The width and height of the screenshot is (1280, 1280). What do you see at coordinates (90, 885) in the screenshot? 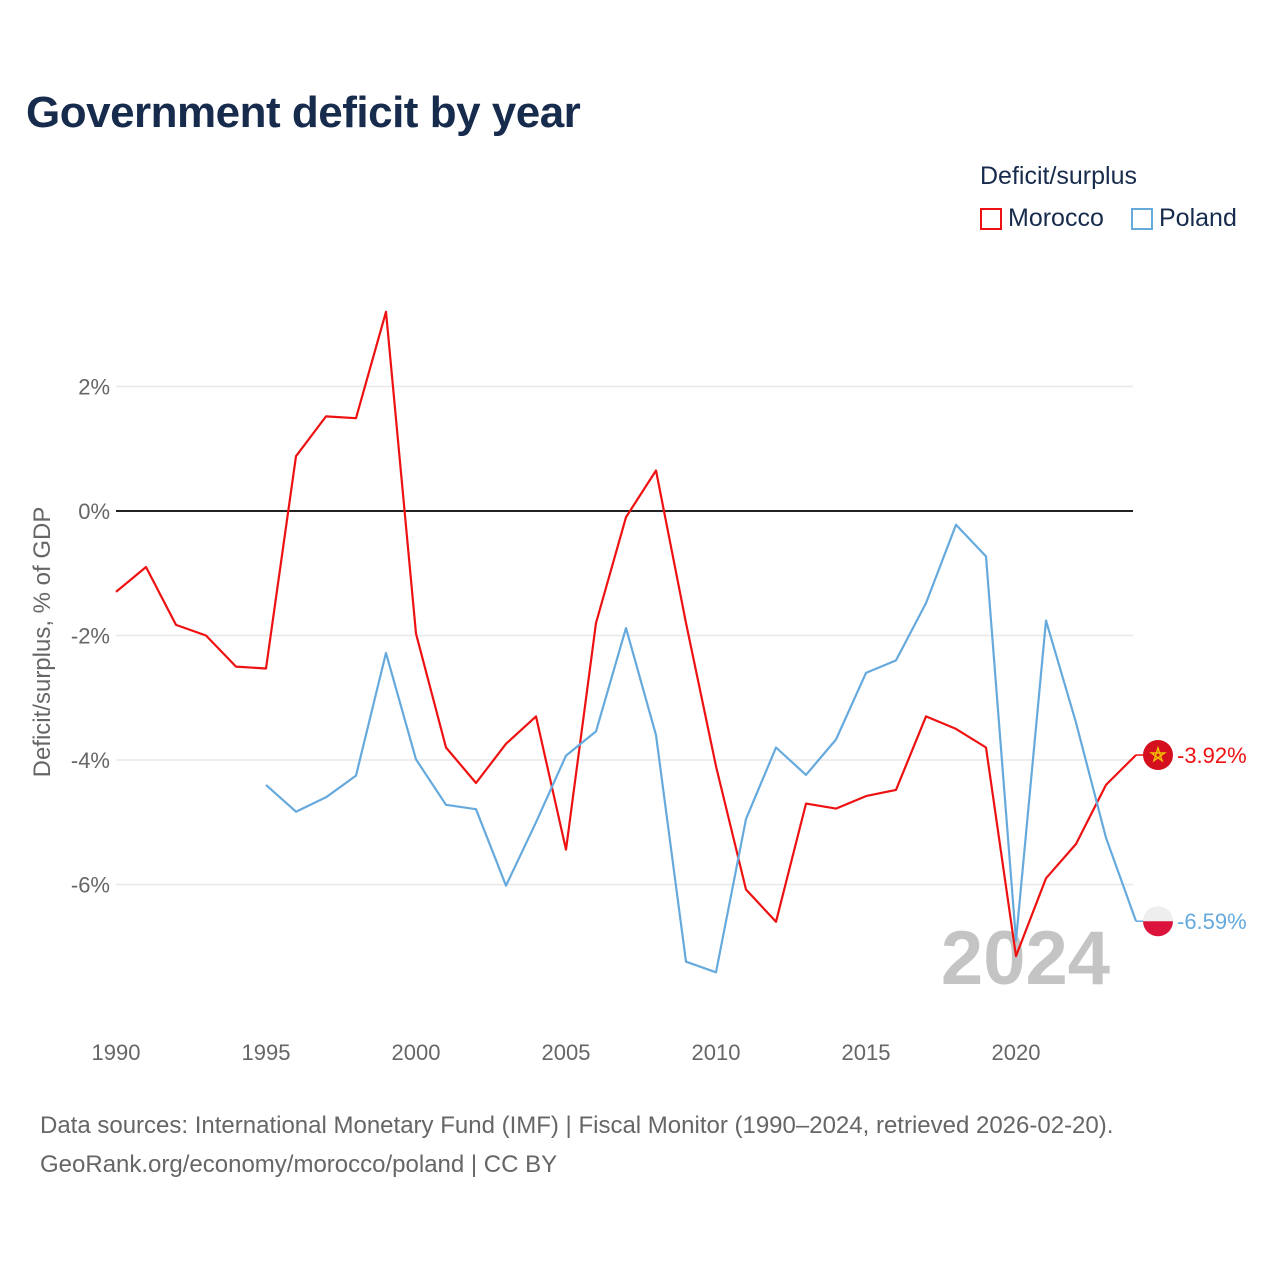
I see `y-tick-label: -6%` at bounding box center [90, 885].